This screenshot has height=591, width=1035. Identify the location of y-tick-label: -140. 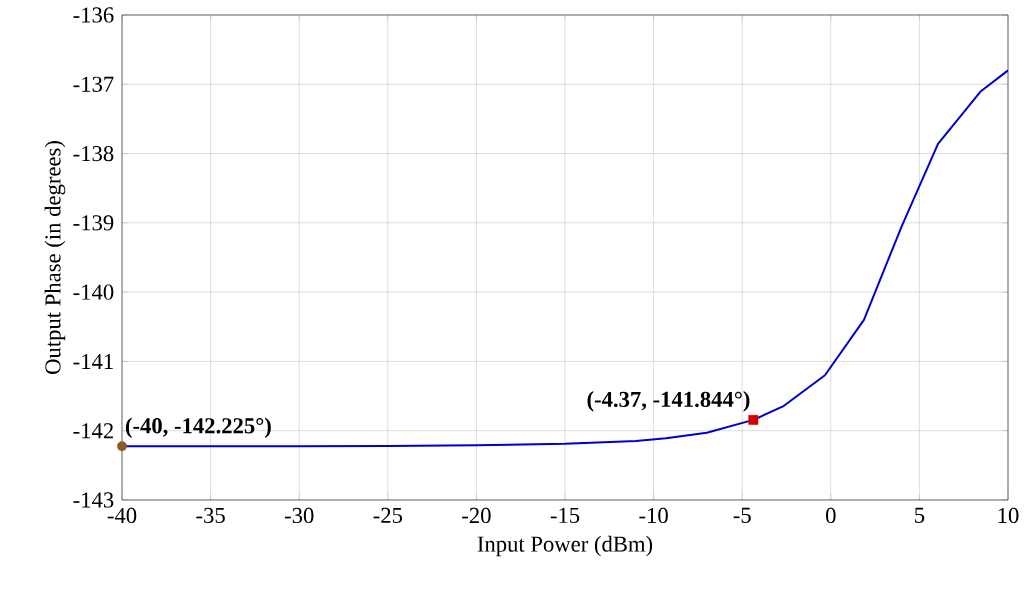
(93, 292).